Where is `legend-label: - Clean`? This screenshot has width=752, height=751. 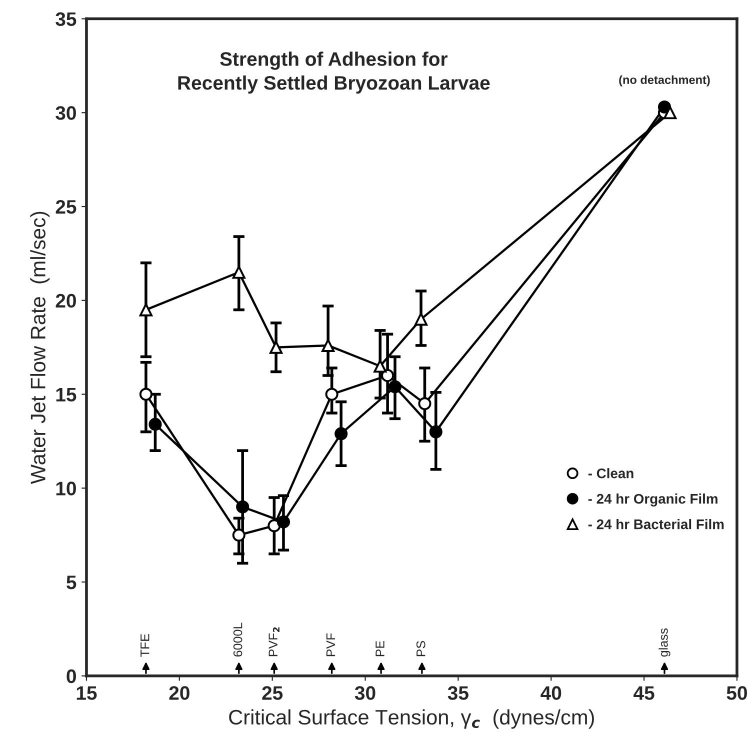 legend-label: - Clean is located at coordinates (611, 473).